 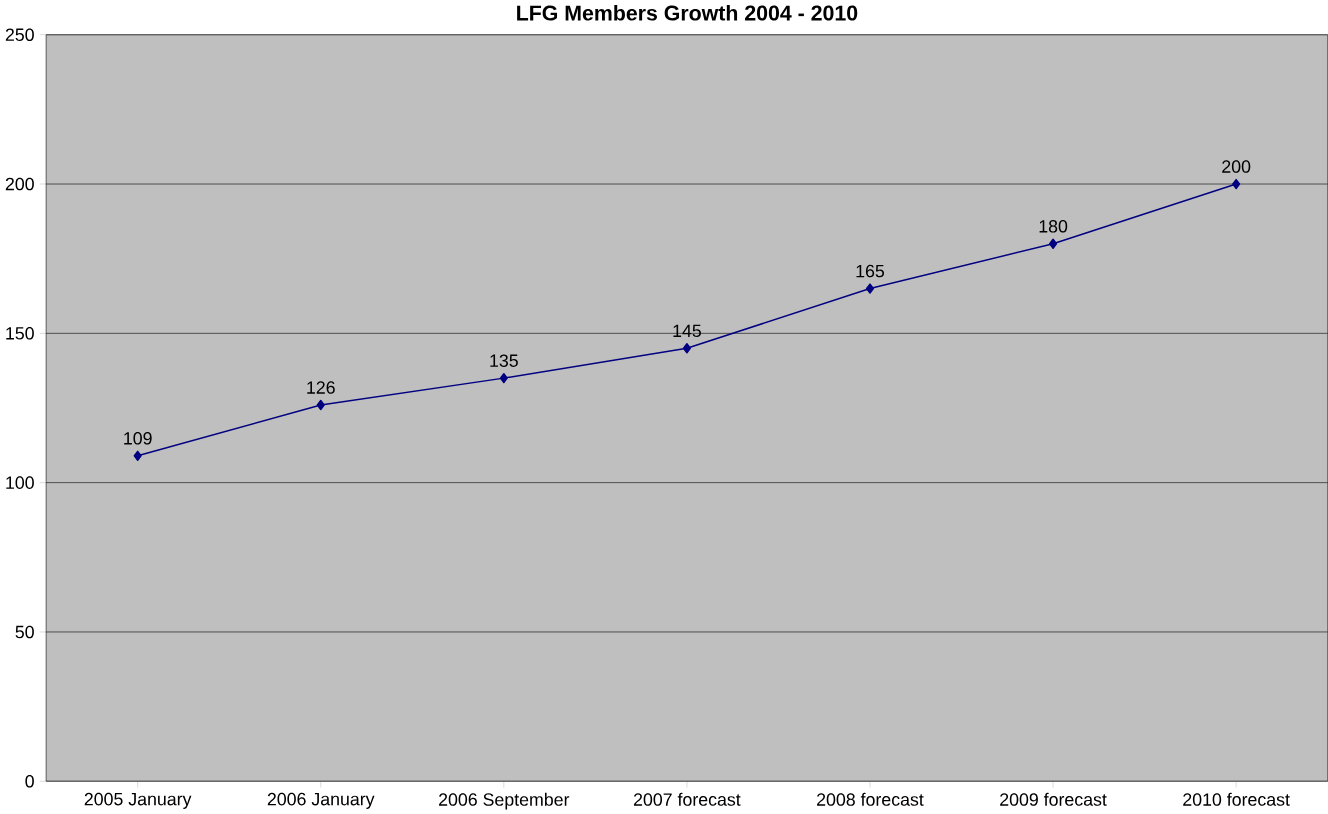 What do you see at coordinates (19, 184) in the screenshot?
I see `y-tick-label: 200` at bounding box center [19, 184].